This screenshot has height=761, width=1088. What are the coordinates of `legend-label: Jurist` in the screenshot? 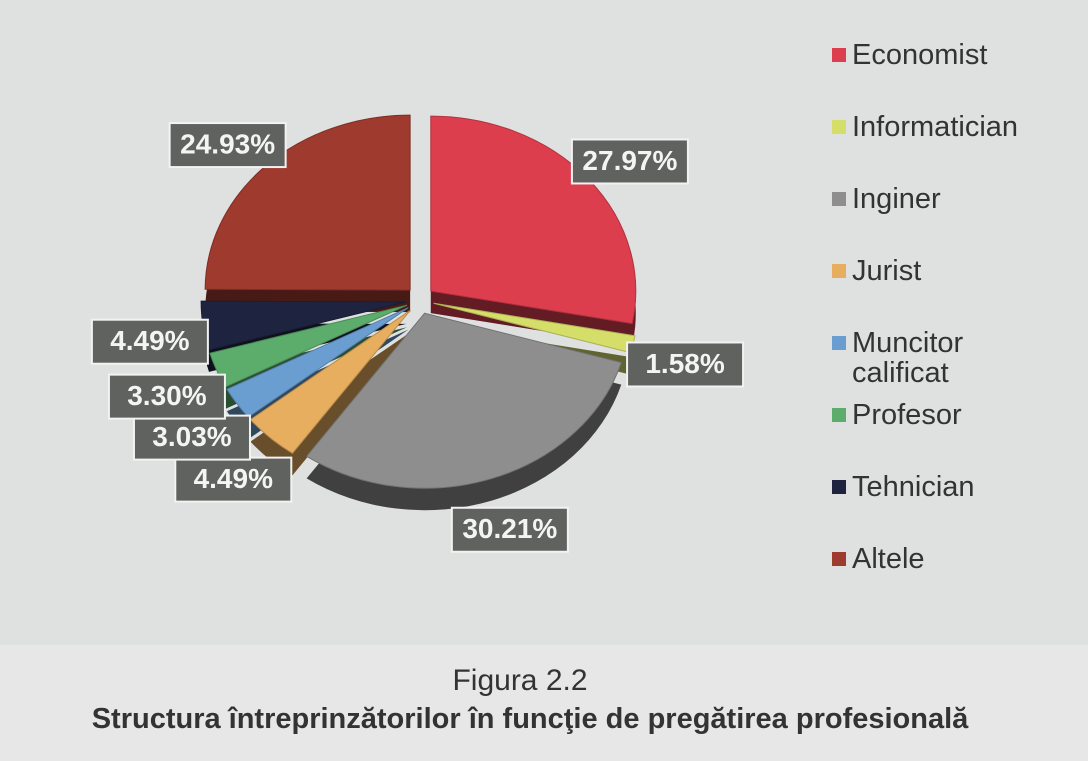 It's located at (887, 271).